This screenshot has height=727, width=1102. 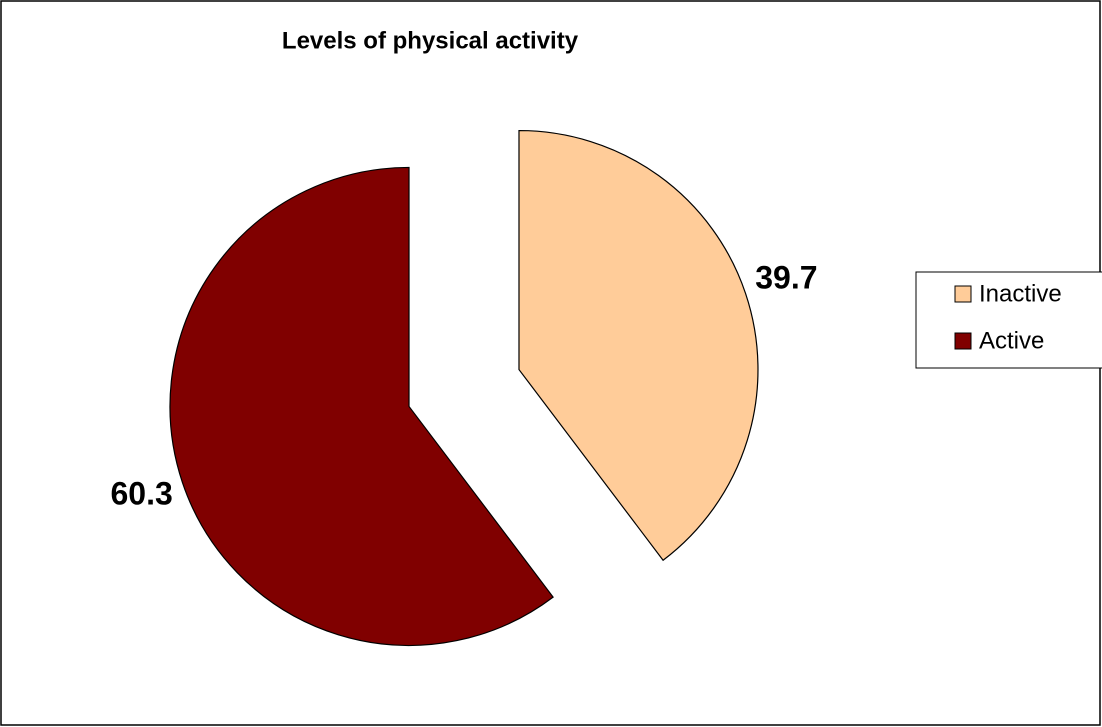 What do you see at coordinates (638, 345) in the screenshot?
I see `pie-slice` at bounding box center [638, 345].